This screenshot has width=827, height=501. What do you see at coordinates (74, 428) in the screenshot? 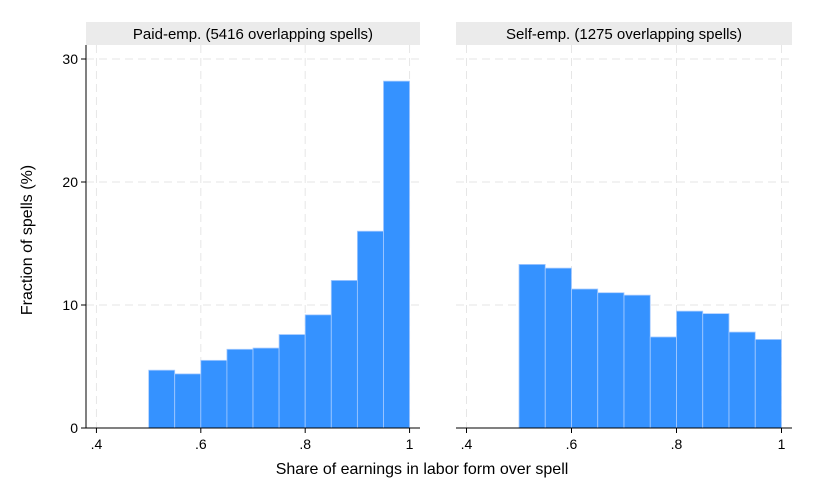
I see `y-tick-label: 0` at bounding box center [74, 428].